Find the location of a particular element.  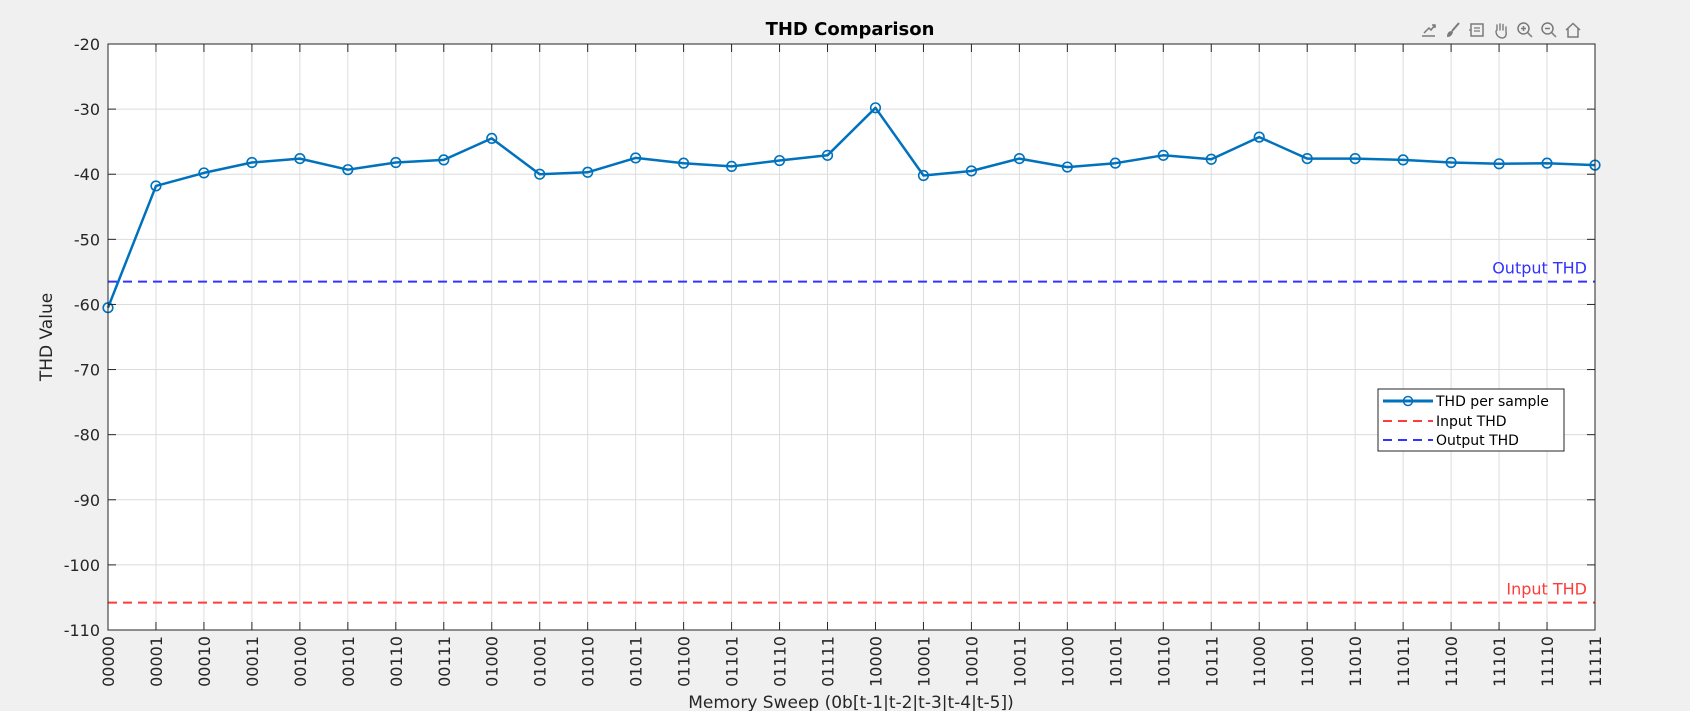

x-tick-label: 10000 is located at coordinates (875, 661).